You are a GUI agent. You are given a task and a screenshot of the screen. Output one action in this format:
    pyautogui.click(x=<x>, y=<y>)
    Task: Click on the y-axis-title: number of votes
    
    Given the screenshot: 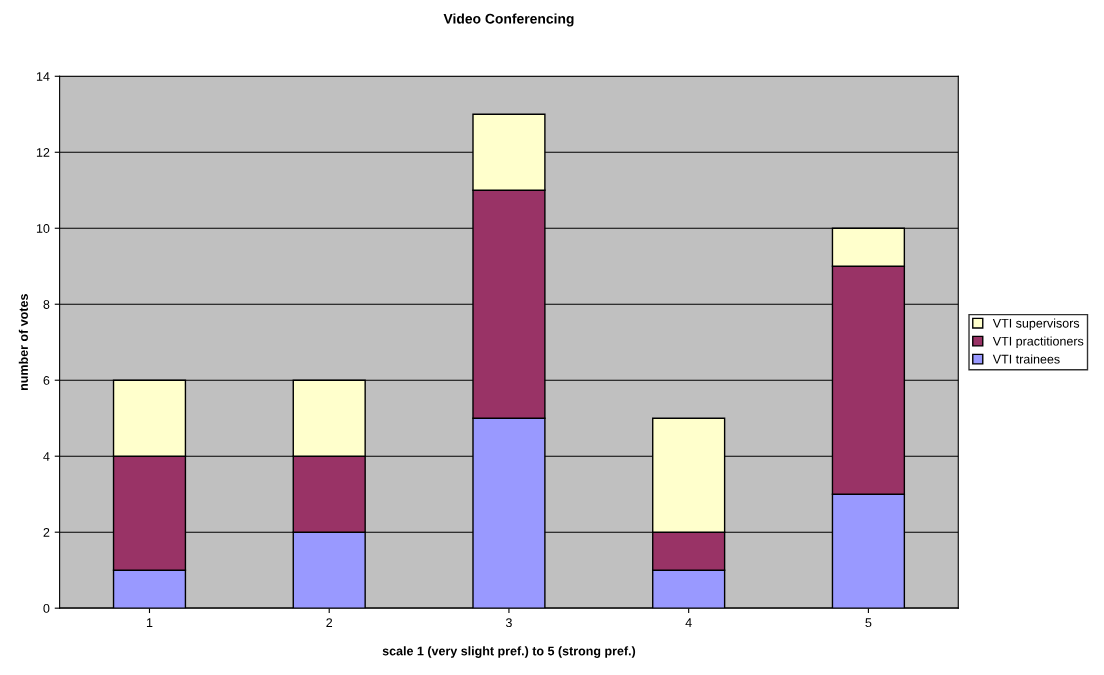 What is the action you would take?
    pyautogui.click(x=23, y=342)
    